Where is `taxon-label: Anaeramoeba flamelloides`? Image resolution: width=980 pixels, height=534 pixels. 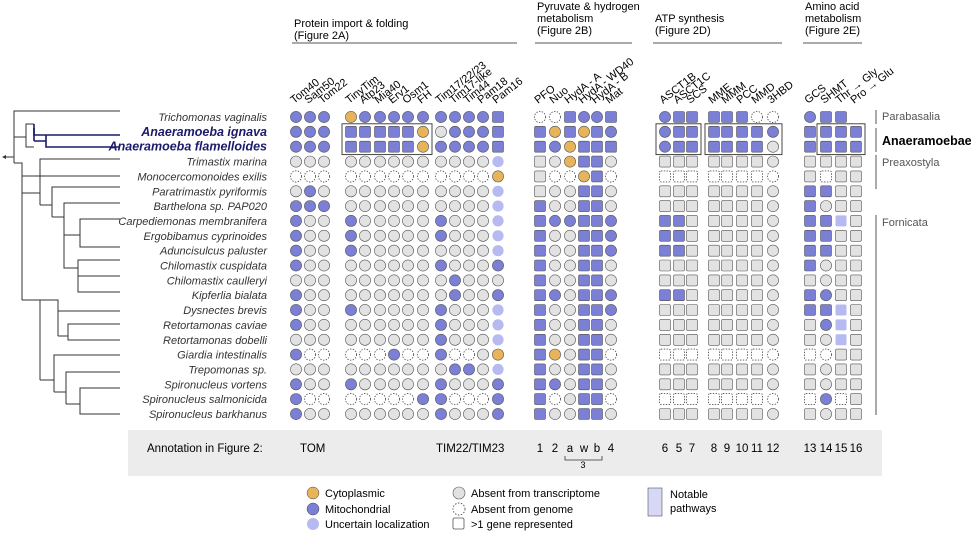 taxon-label: Anaeramoeba flamelloides is located at coordinates (187, 147).